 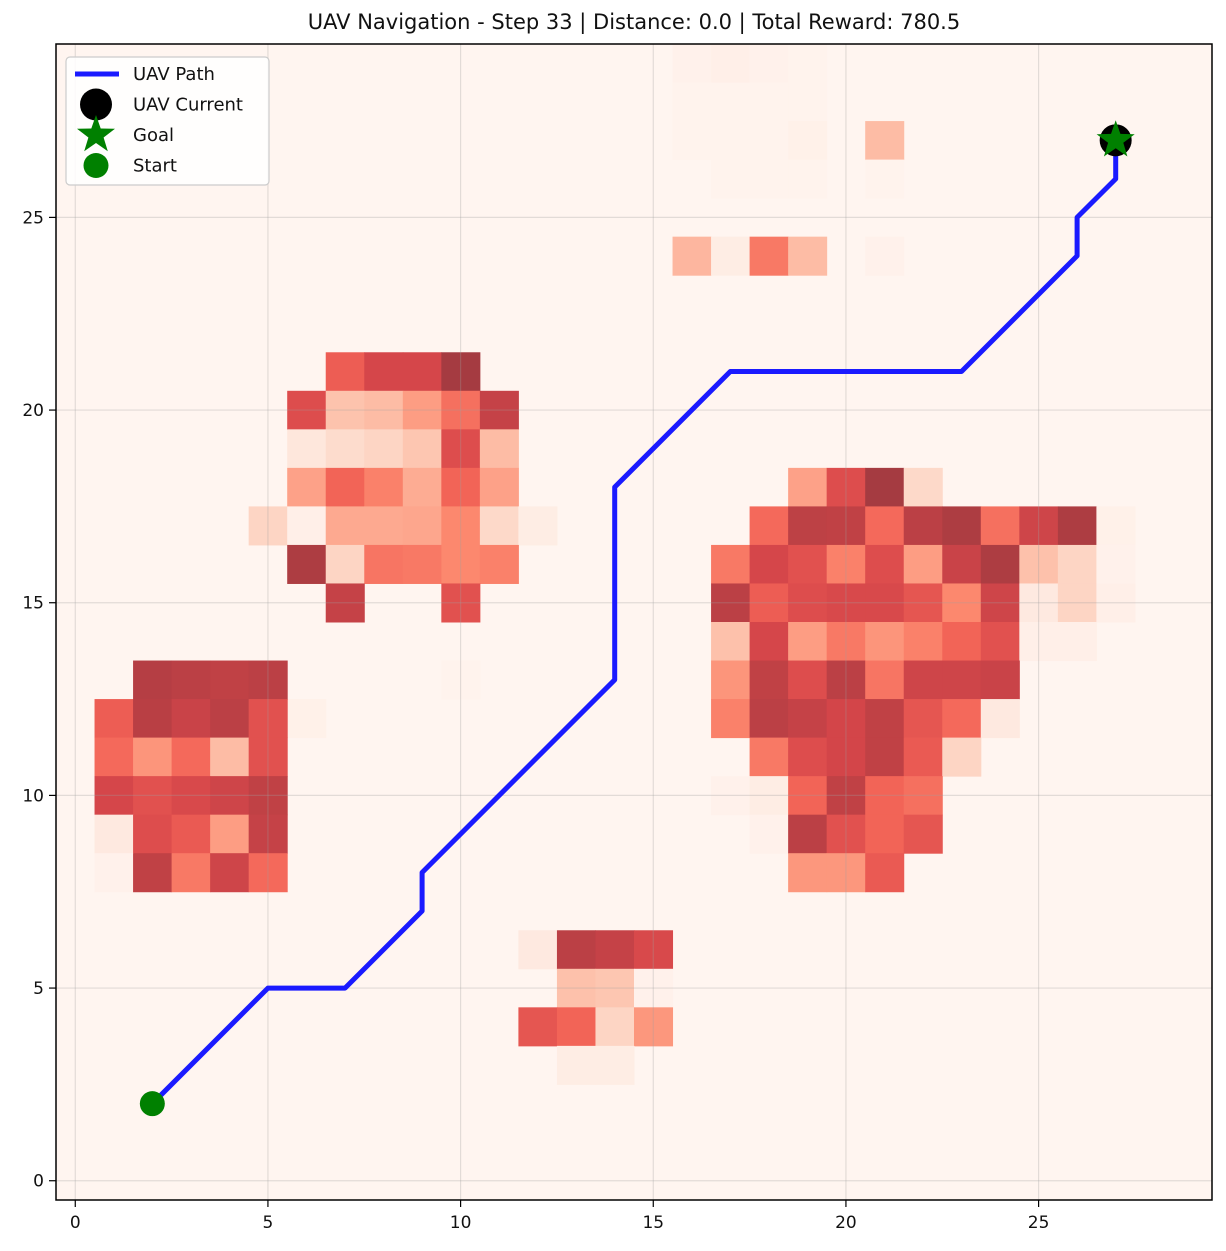 What do you see at coordinates (461, 1223) in the screenshot?
I see `x-tick-label: 10` at bounding box center [461, 1223].